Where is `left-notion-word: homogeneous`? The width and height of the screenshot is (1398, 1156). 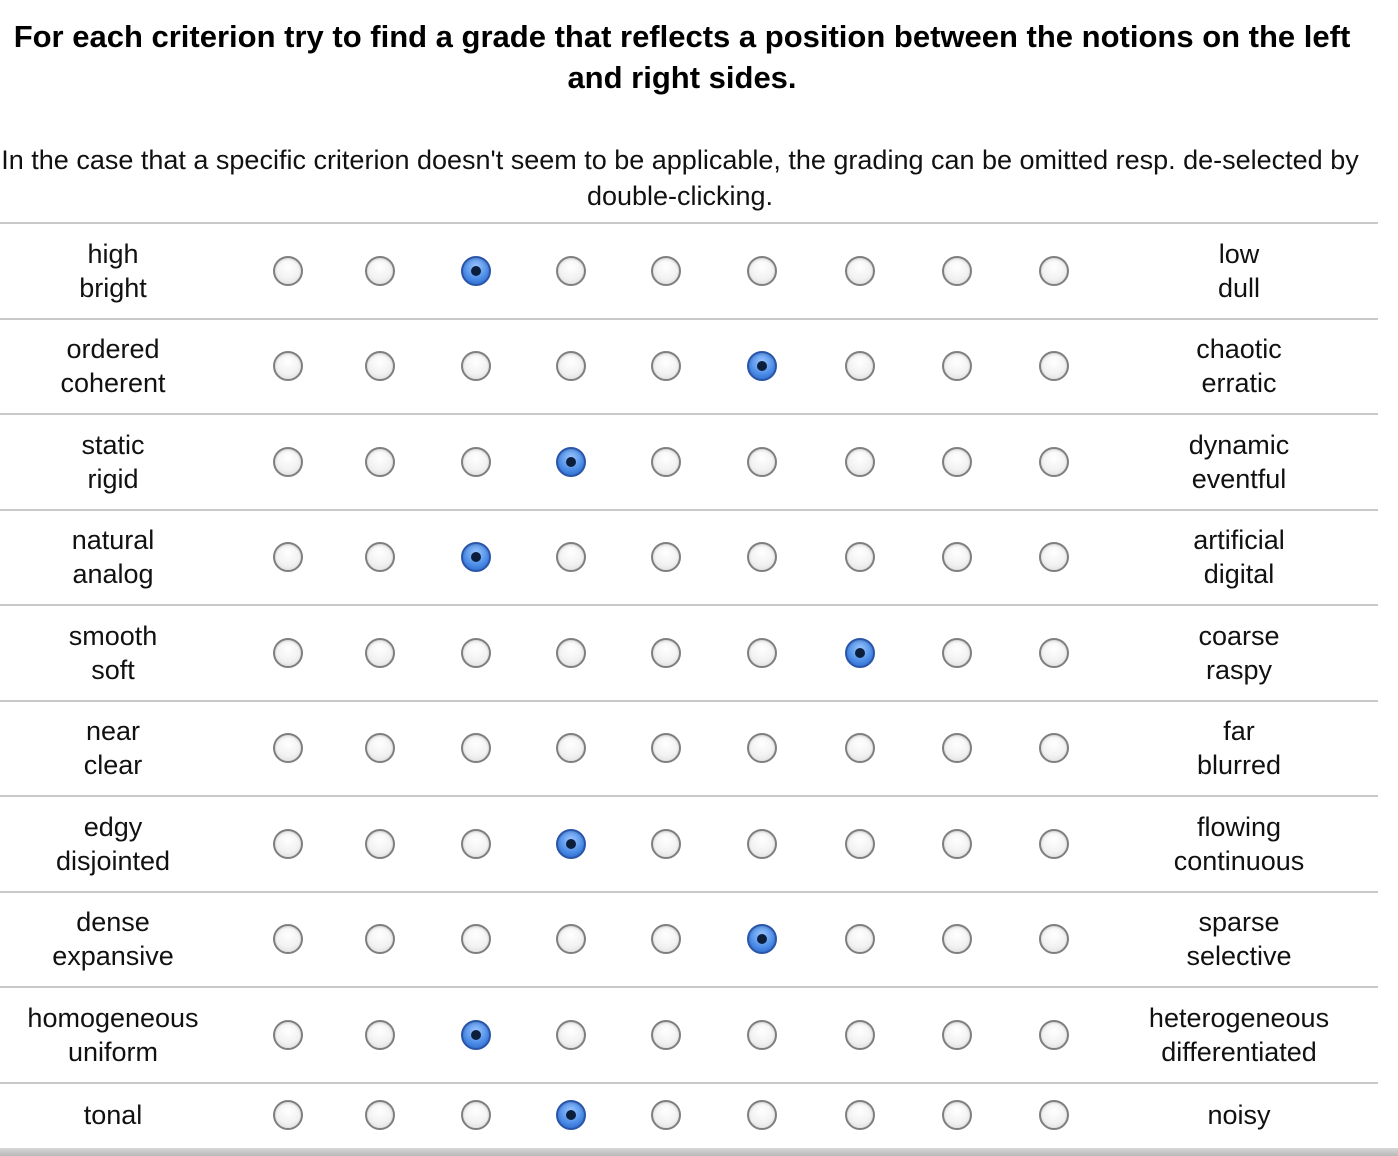
left-notion-word: homogeneous is located at coordinates (113, 1017).